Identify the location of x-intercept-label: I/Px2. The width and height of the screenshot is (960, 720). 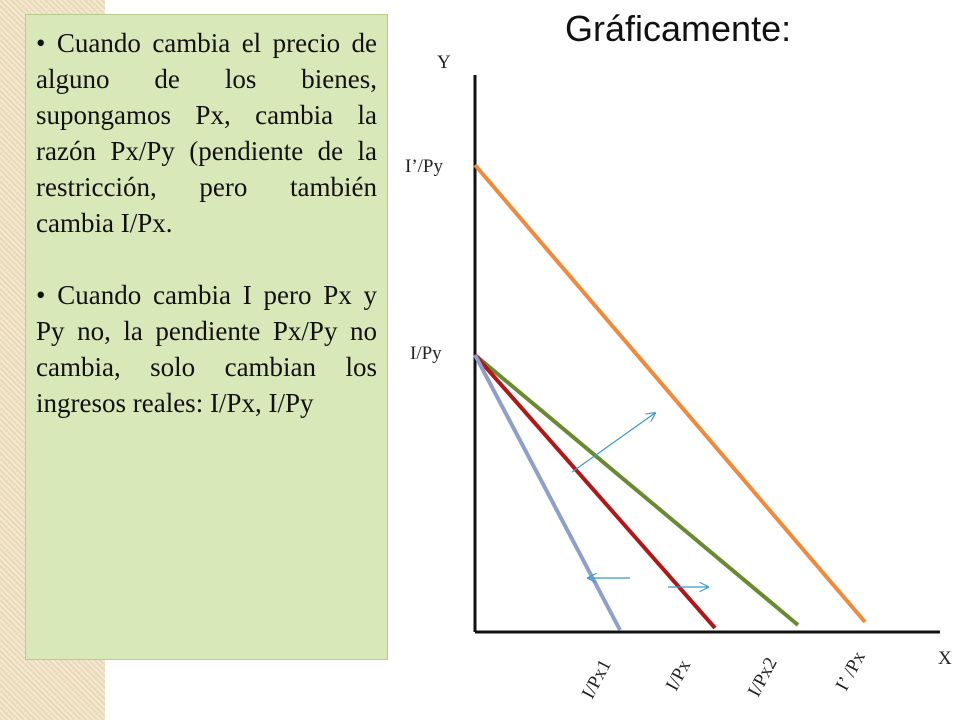
(763, 677).